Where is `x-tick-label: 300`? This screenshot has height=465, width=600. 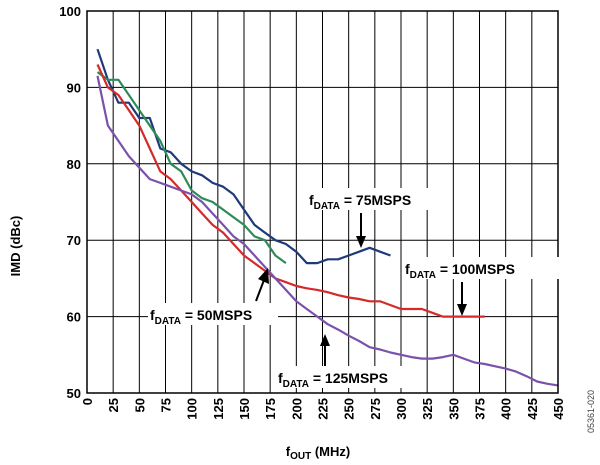 x-tick-label: 300 is located at coordinates (401, 409).